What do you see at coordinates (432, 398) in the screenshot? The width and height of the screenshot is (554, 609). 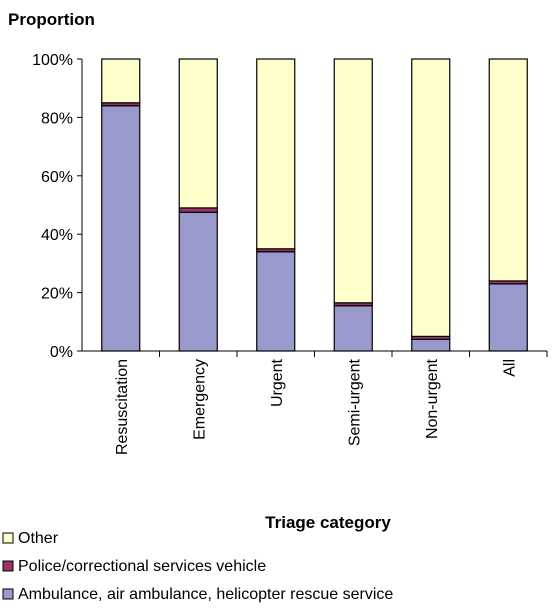 I see `category-label: Non-urgent` at bounding box center [432, 398].